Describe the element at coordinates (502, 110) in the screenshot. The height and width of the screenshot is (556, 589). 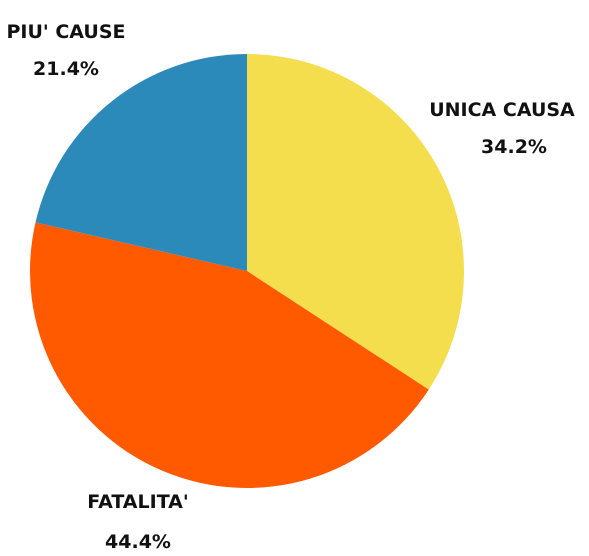
I see `slice-name-unica-causa: UNICA CAUSA` at that location.